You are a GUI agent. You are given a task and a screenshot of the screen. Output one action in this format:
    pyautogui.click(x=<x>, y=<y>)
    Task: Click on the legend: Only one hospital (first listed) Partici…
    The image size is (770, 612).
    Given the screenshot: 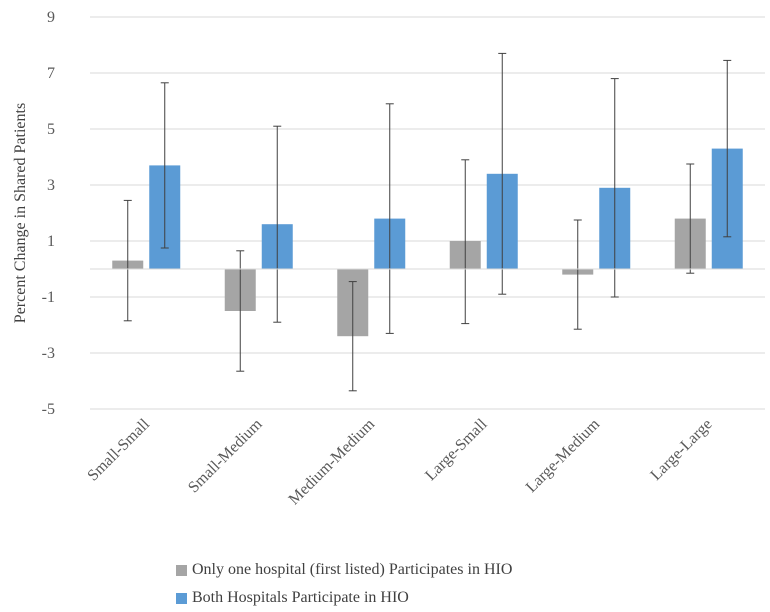 What is the action you would take?
    pyautogui.click(x=344, y=584)
    